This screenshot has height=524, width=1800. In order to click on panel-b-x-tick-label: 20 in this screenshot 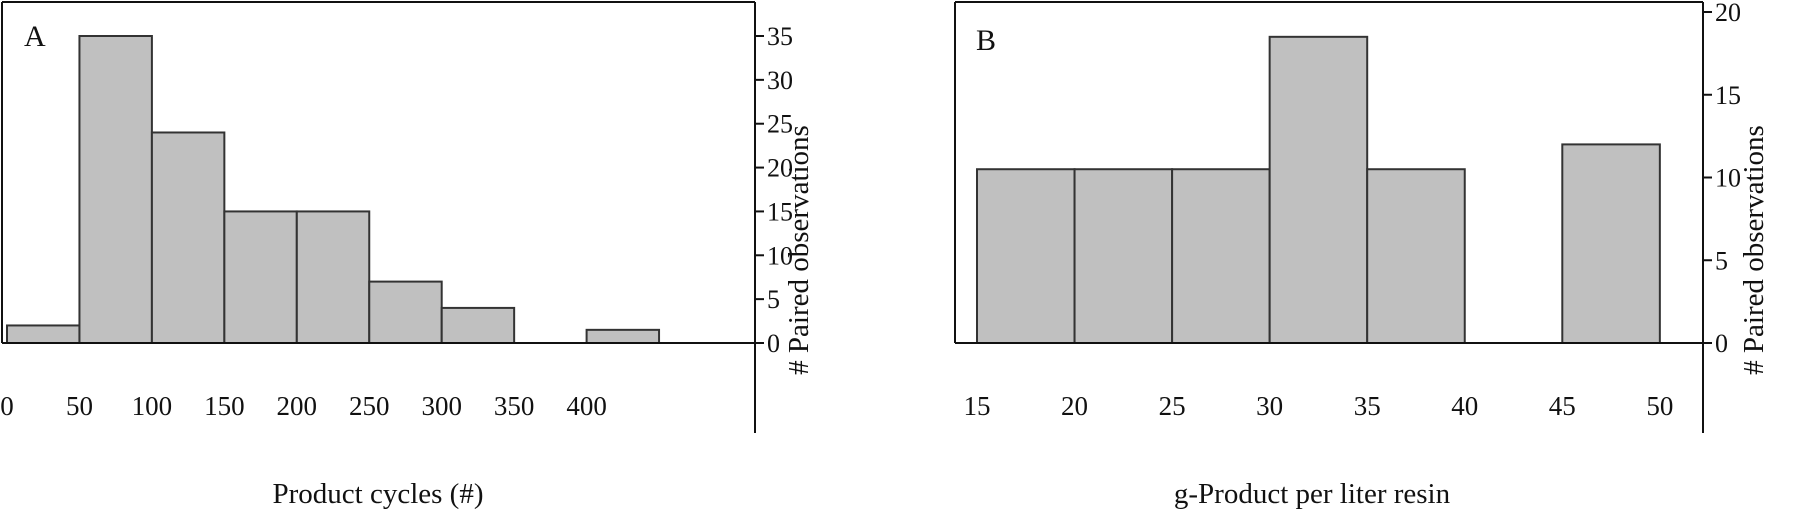, I will do `click(1074, 406)`.